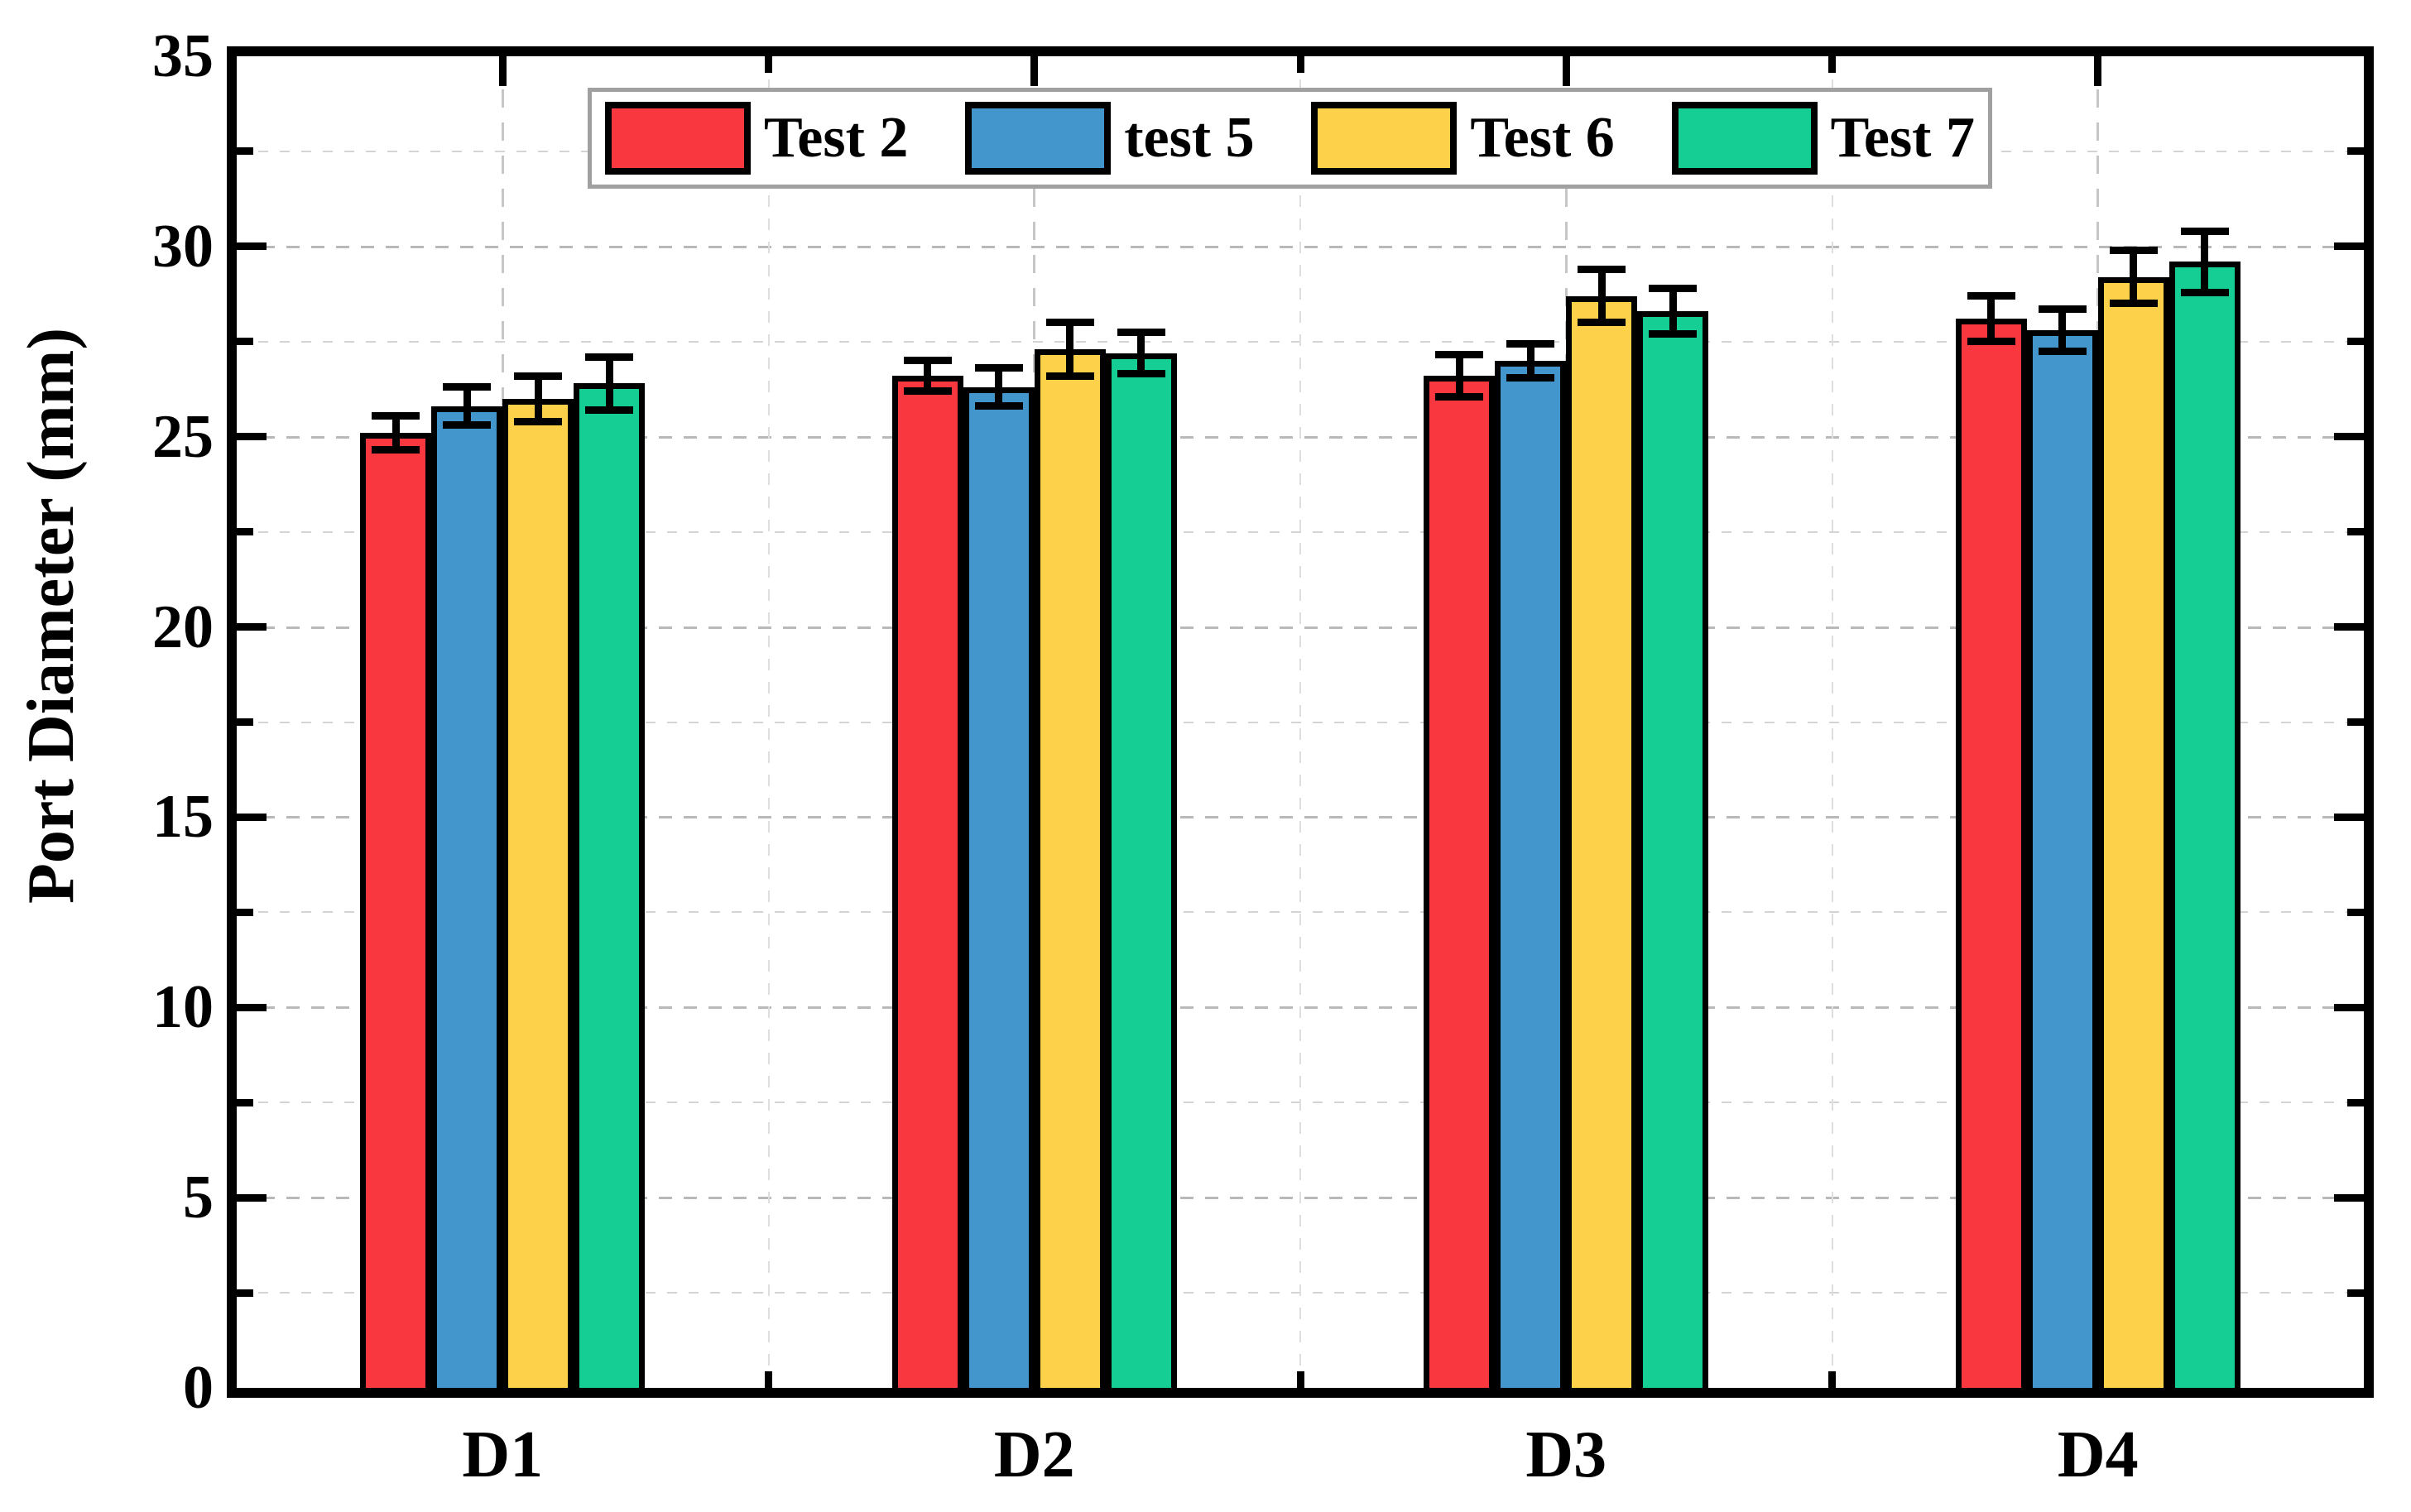 This screenshot has height=1512, width=2411. Describe the element at coordinates (1602, 841) in the screenshot. I see `bar-test-6-d3` at that location.